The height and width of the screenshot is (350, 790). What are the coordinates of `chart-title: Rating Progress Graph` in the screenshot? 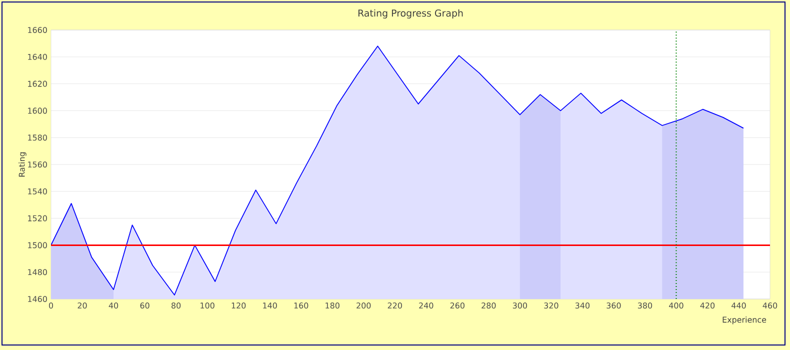 It's located at (410, 13).